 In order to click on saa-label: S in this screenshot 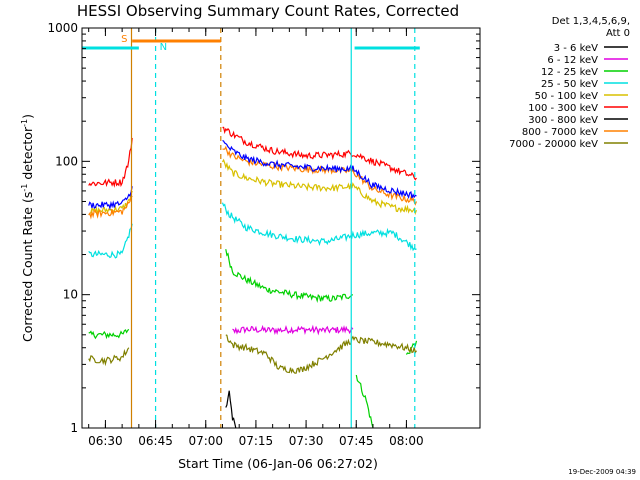, I will do `click(124, 39)`.